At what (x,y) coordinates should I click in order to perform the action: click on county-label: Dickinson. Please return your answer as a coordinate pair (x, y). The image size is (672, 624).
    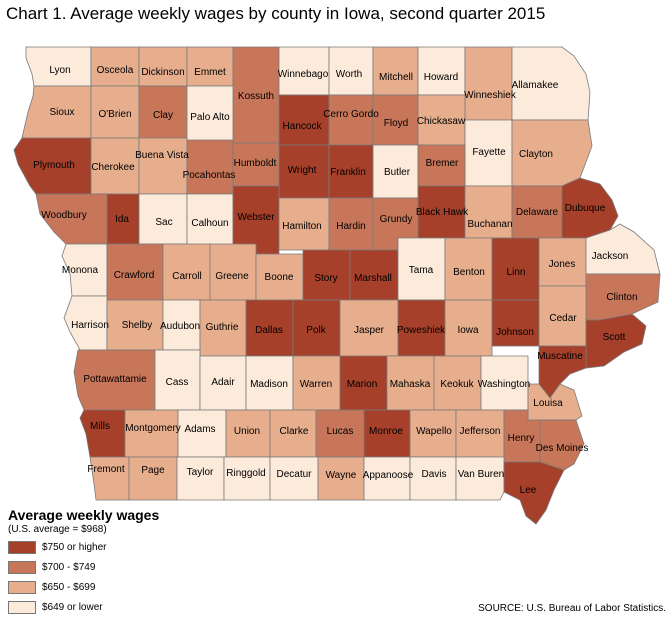
    Looking at the image, I should click on (162, 72).